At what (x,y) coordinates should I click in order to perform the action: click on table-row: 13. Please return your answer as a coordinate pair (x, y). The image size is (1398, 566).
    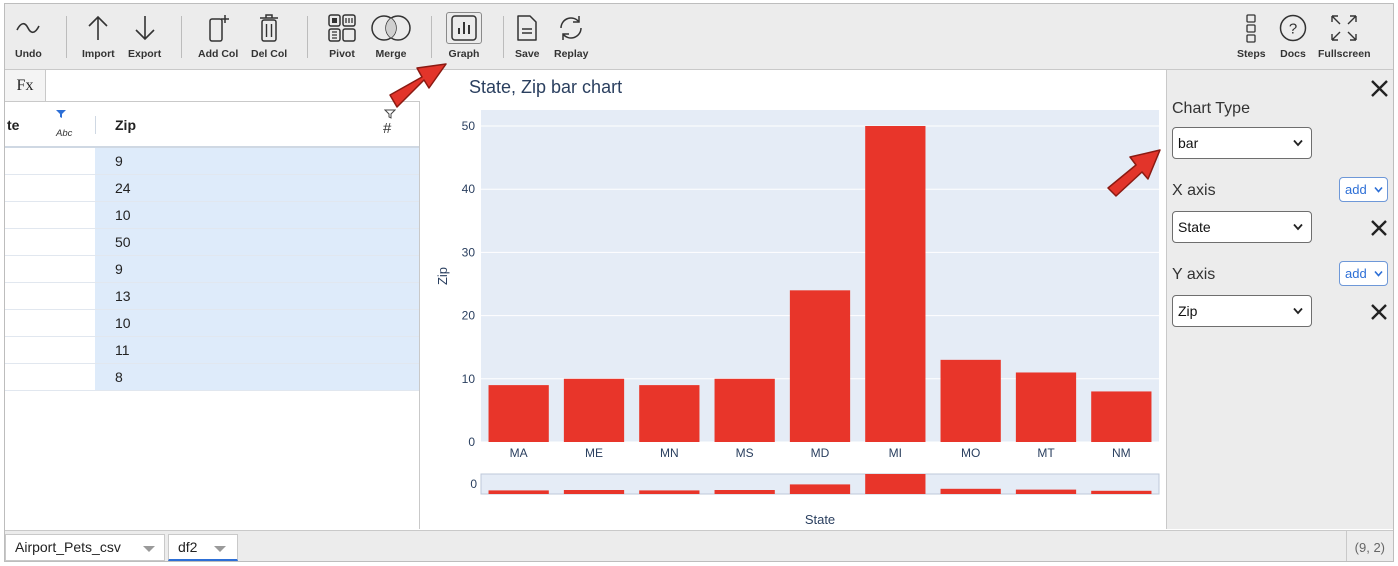
    Looking at the image, I should click on (212, 296).